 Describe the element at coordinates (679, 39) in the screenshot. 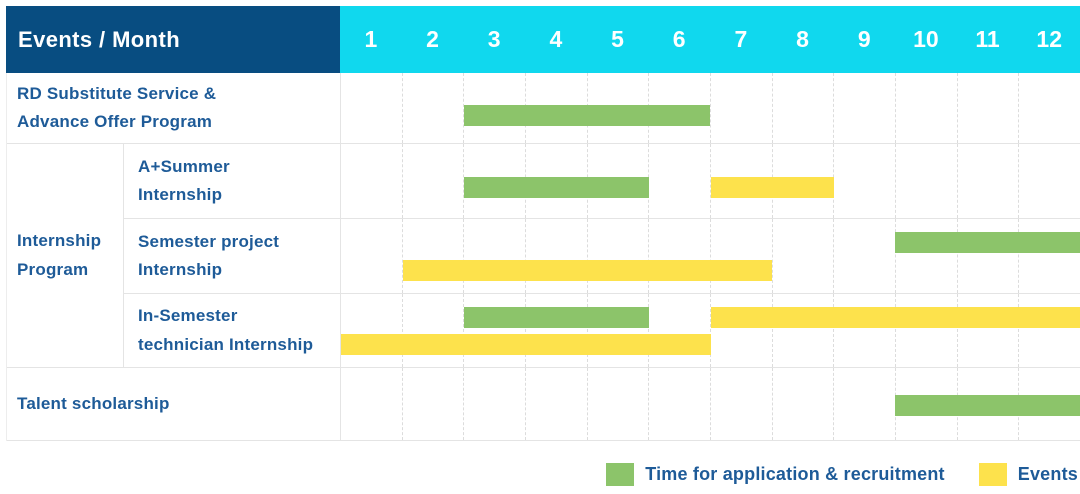

I see `month-header-6: 6` at that location.